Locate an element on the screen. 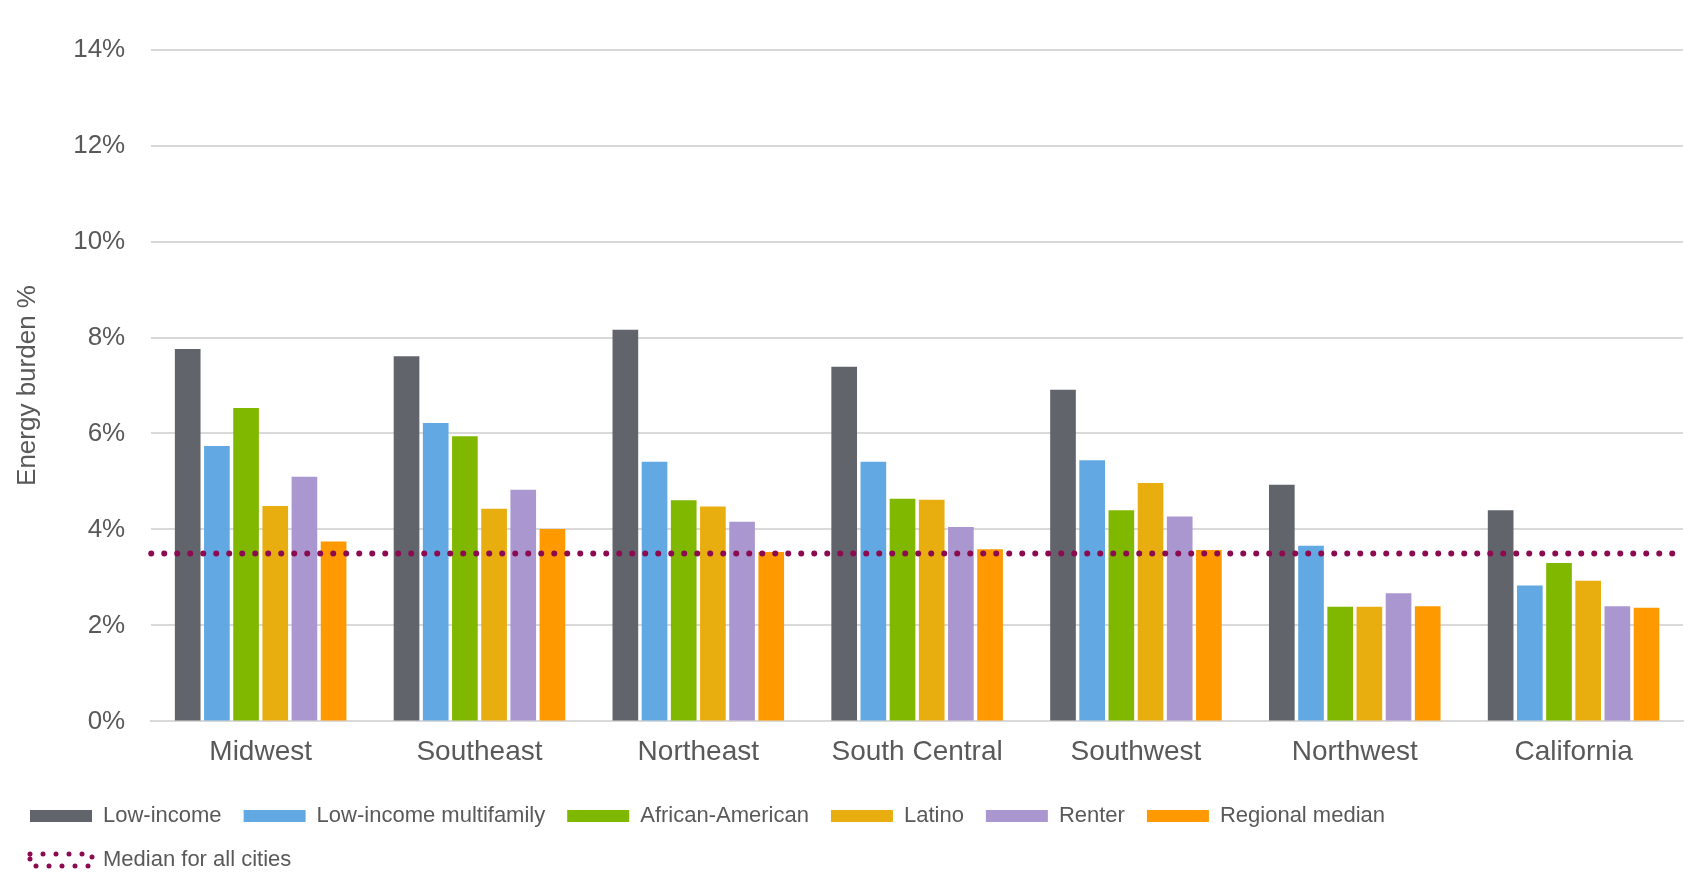  y-tick-label: 8% is located at coordinates (106, 335).